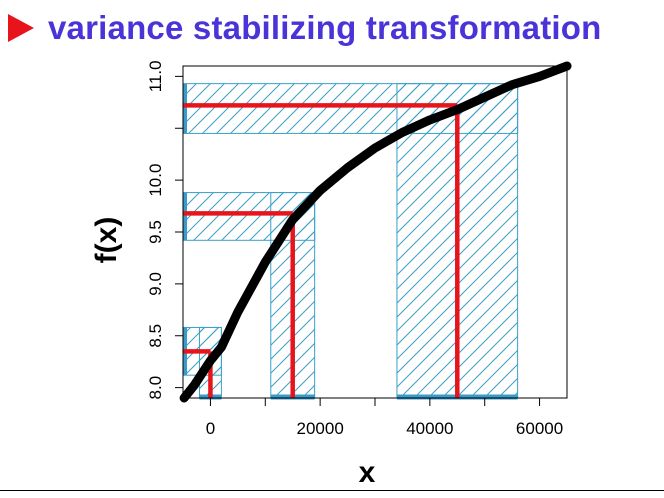  I want to click on y-tick-label: 10.0, so click(155, 180).